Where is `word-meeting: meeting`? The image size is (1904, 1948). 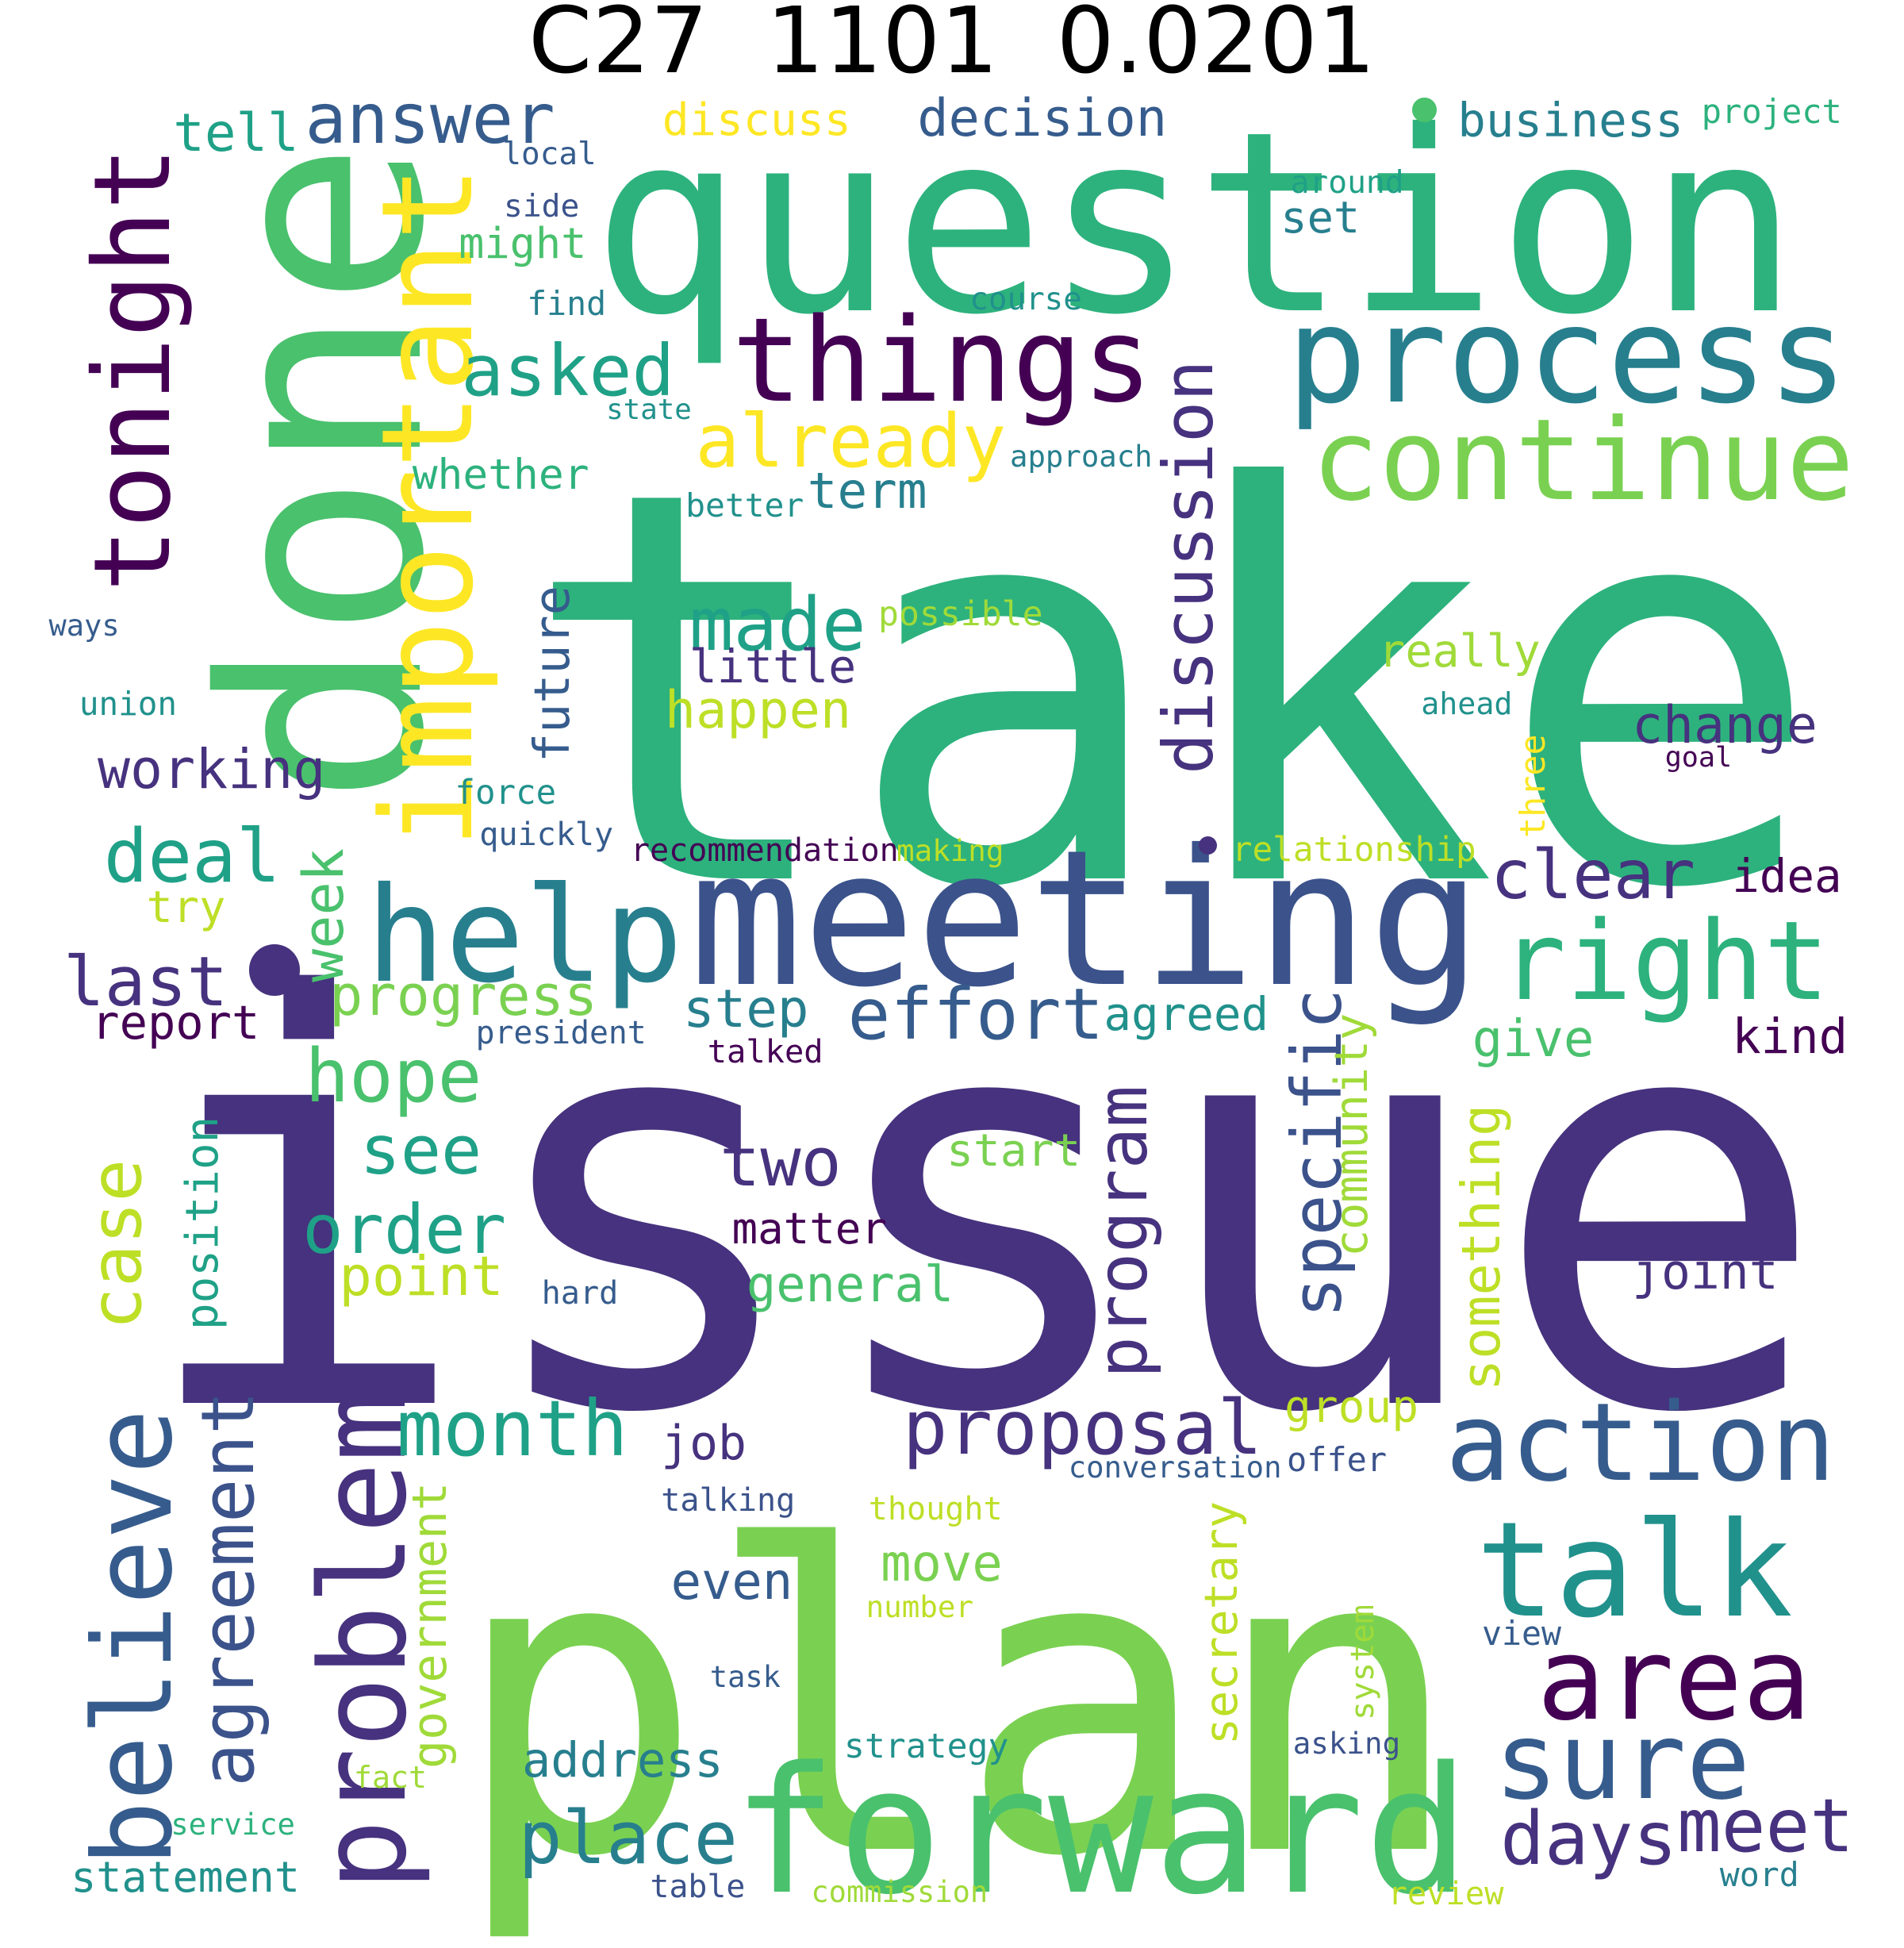 word-meeting: meeting is located at coordinates (1085, 919).